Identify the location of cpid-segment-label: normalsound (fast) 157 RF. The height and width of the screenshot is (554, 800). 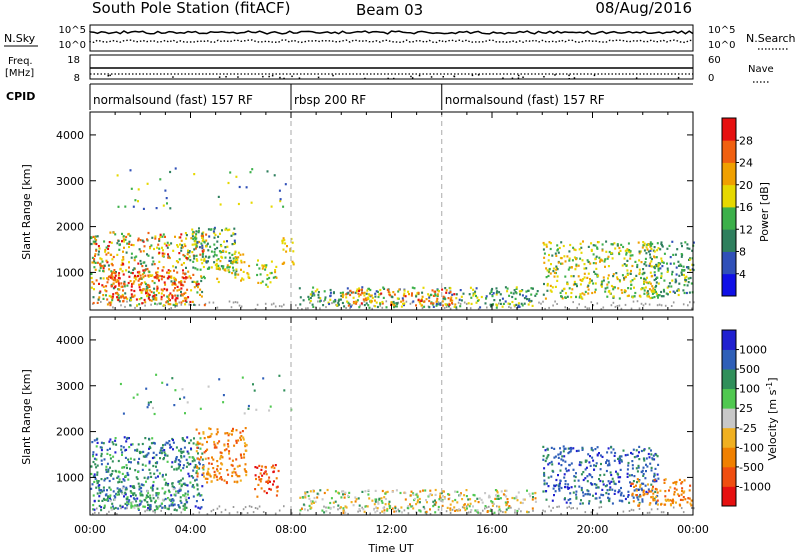
(173, 100).